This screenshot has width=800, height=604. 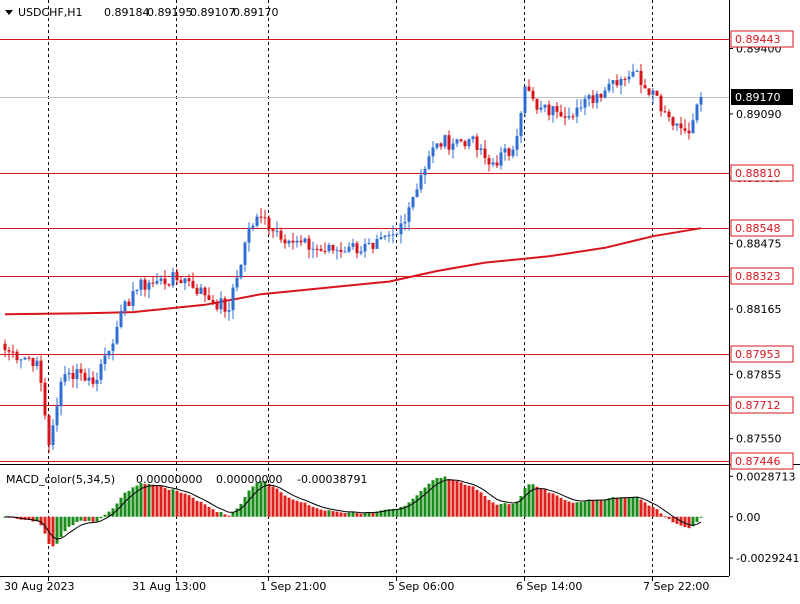 I want to click on macd-value-1: 0.00000000, so click(x=169, y=479).